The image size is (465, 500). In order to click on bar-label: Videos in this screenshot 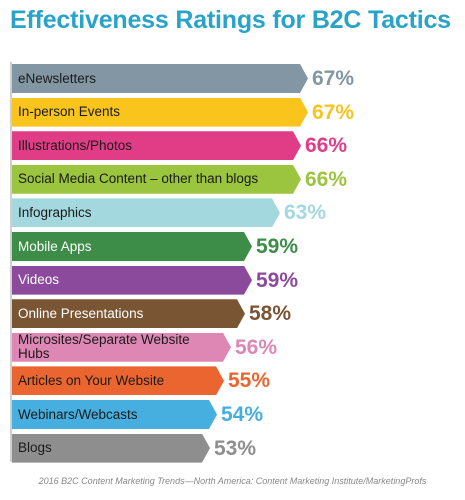, I will do `click(39, 280)`.